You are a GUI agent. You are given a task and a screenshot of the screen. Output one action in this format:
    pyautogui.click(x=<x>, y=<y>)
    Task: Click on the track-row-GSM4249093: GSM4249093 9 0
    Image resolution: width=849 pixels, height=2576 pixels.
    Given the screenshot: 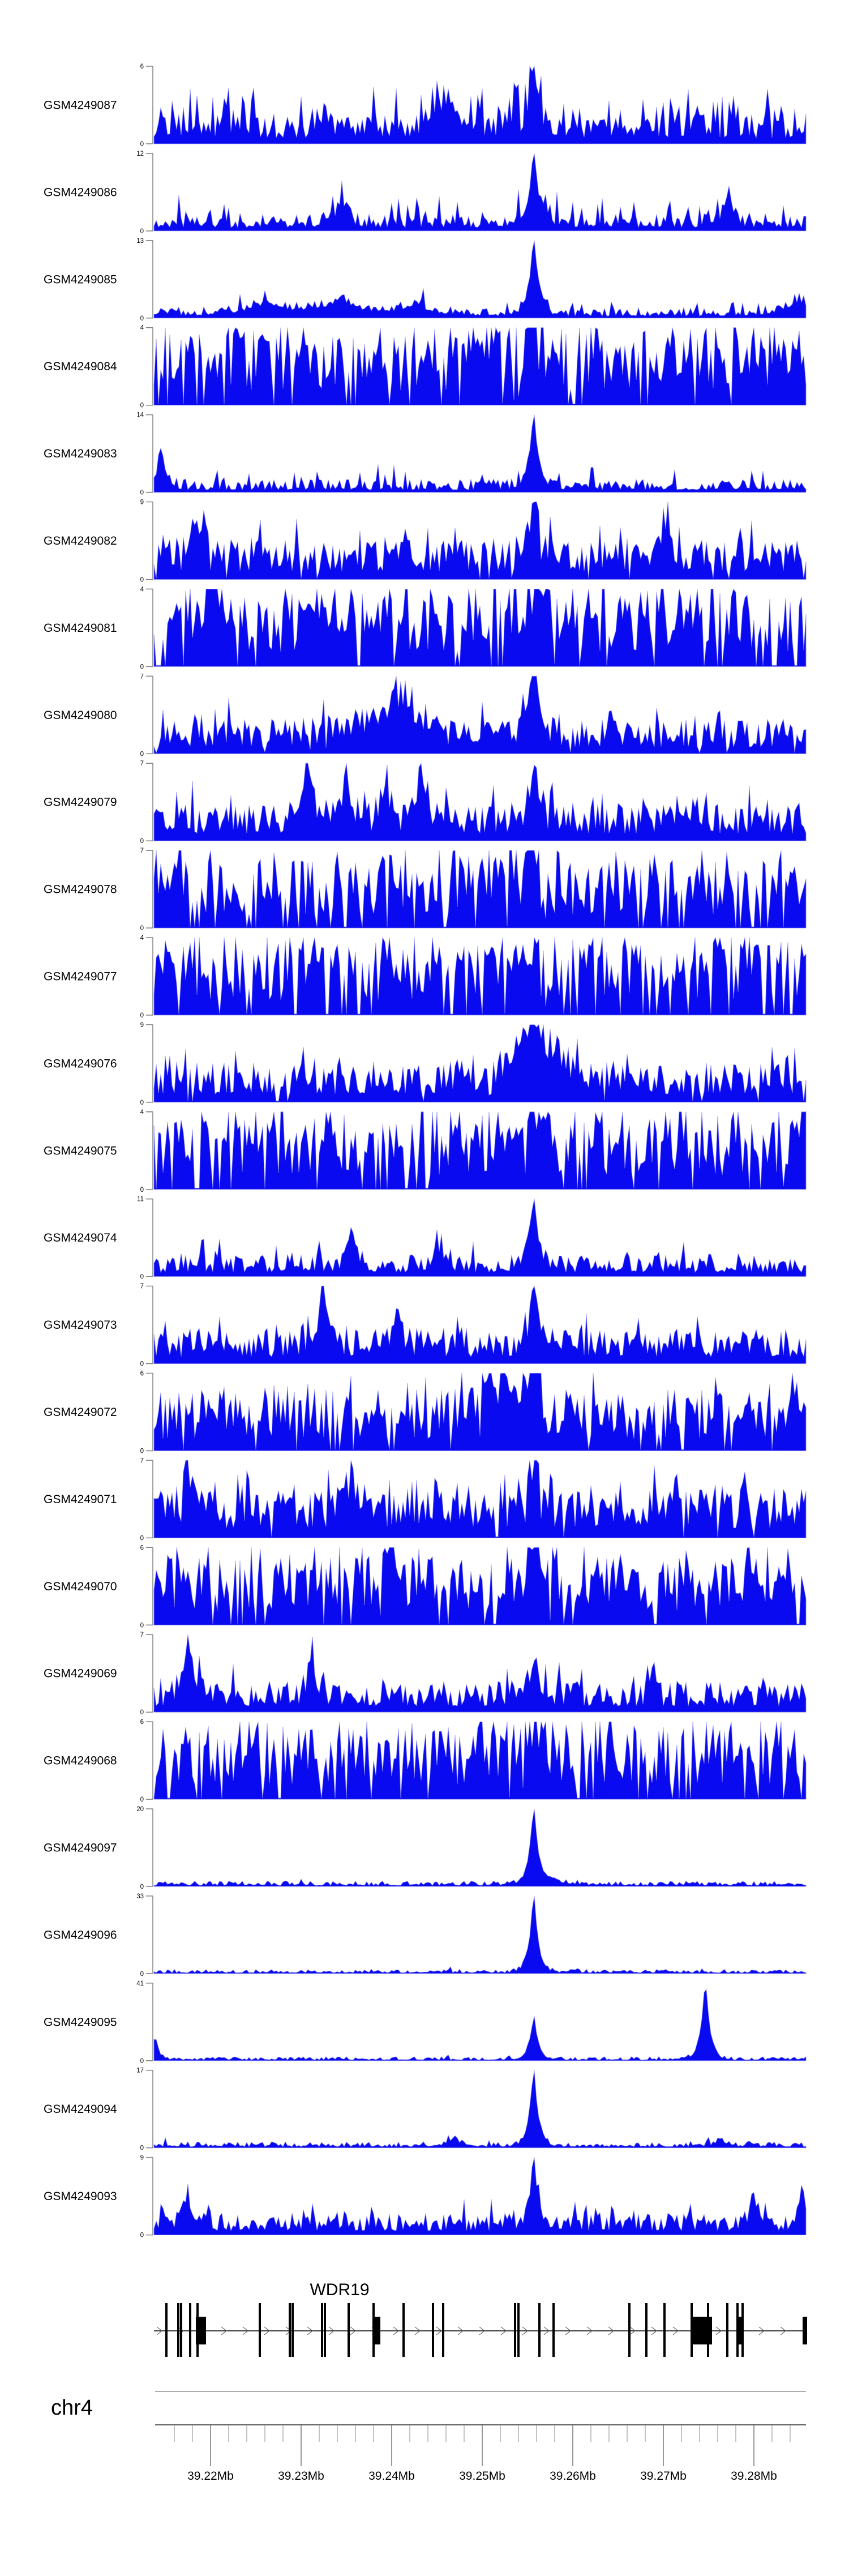 What is the action you would take?
    pyautogui.click(x=425, y=2197)
    